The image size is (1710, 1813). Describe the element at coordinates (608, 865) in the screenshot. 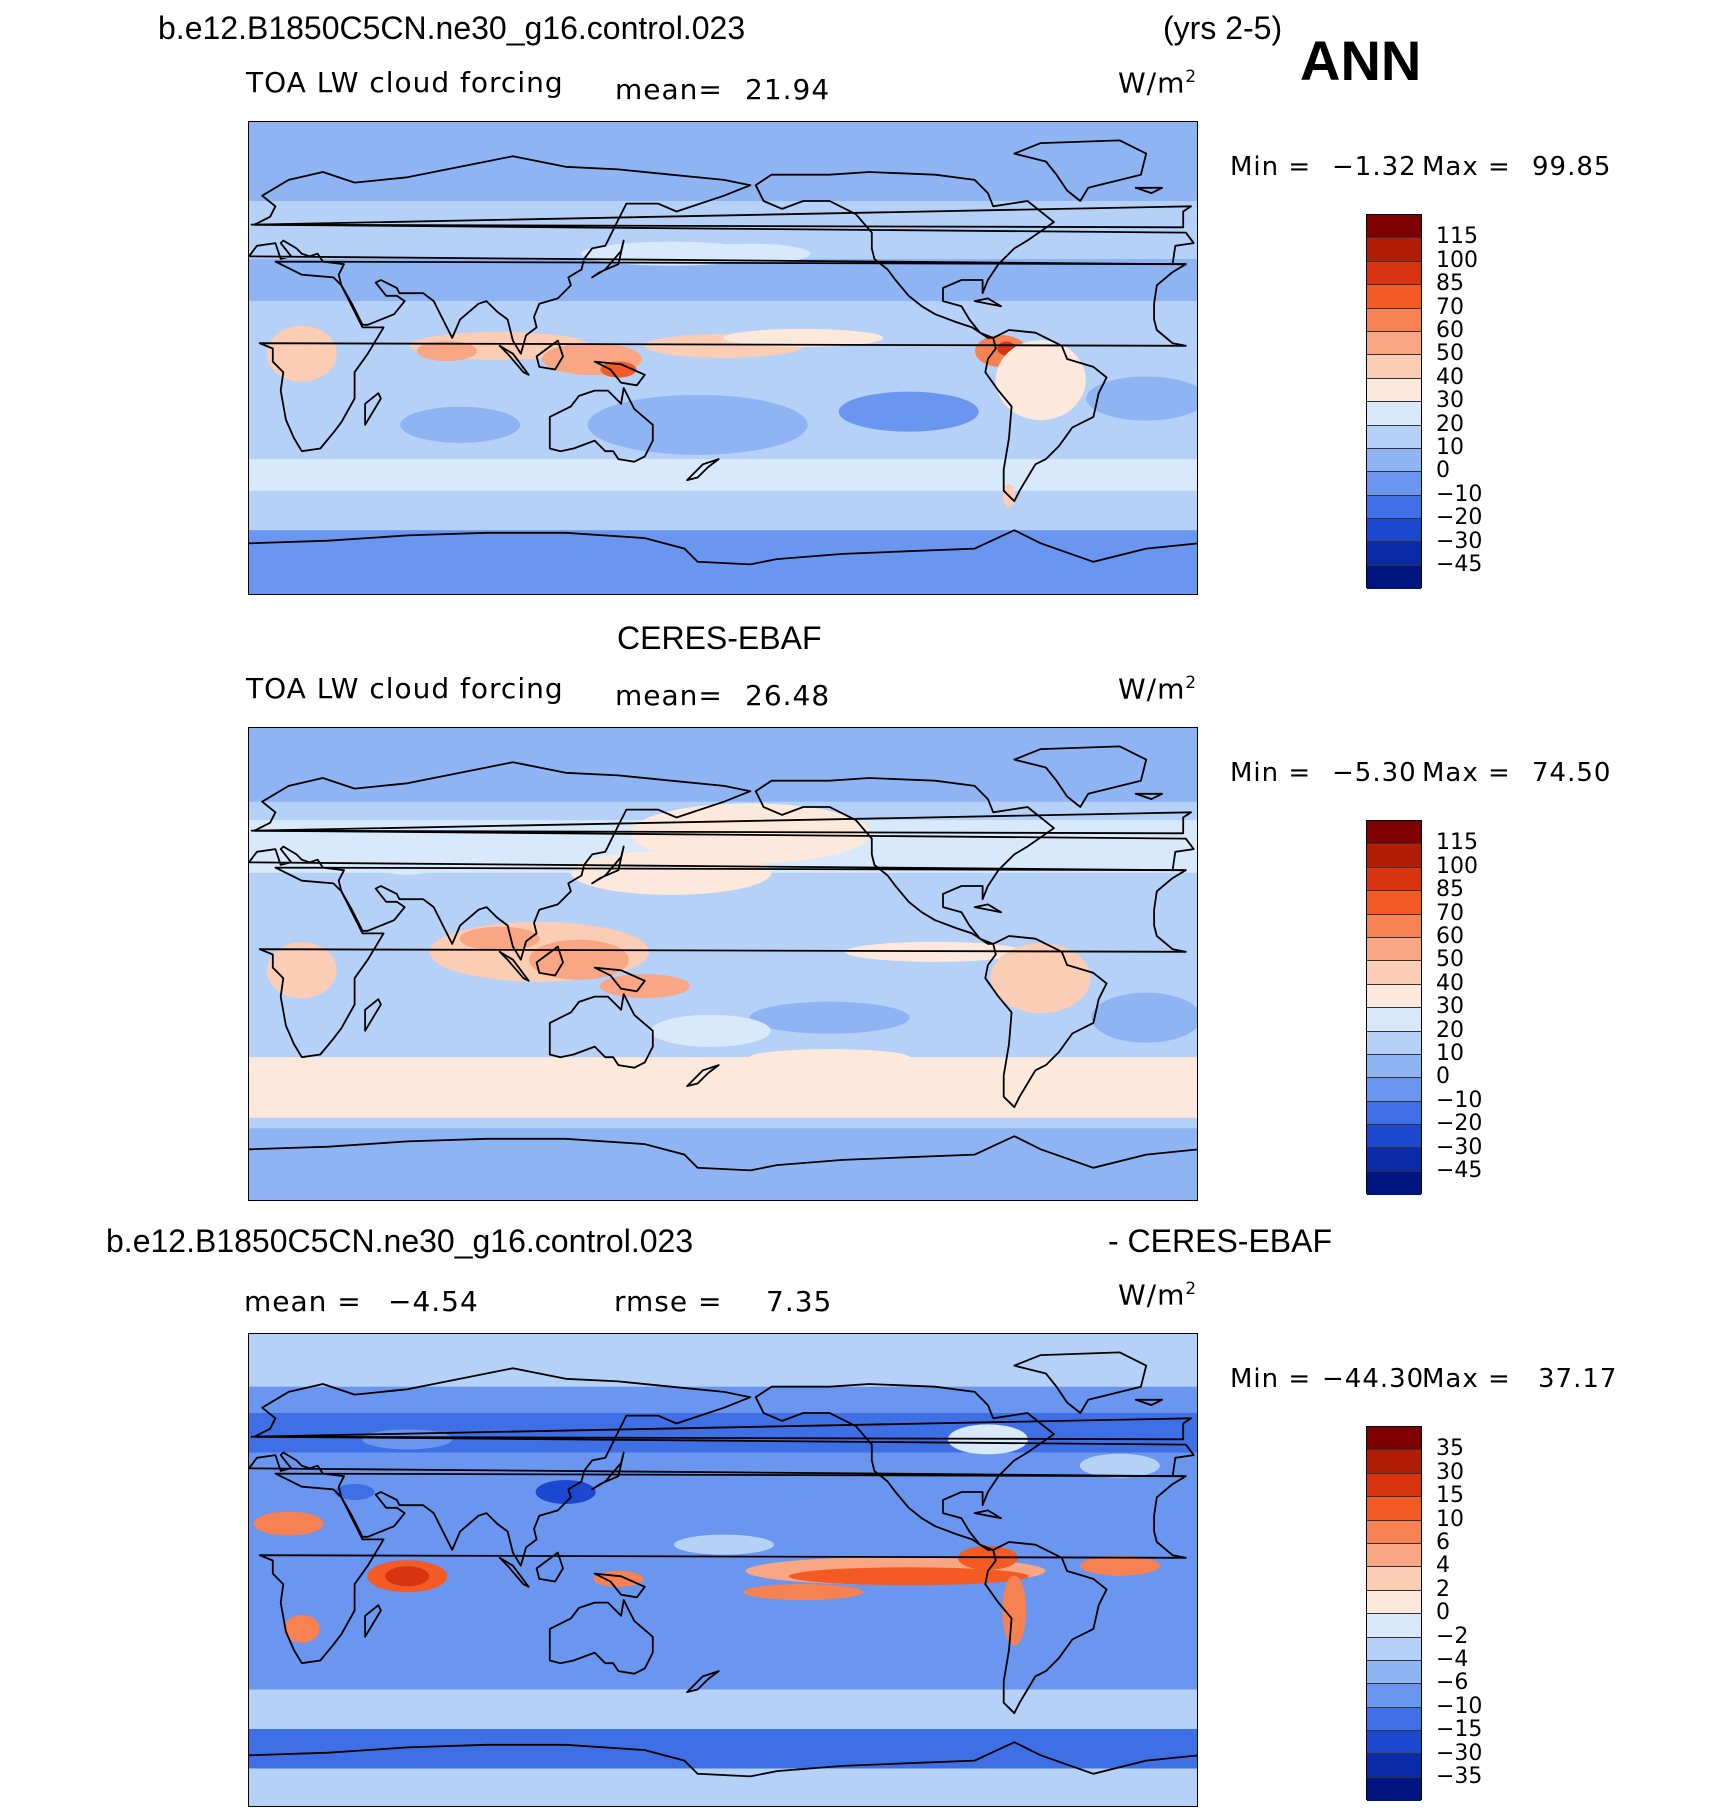

I see `coastline-japan` at that location.